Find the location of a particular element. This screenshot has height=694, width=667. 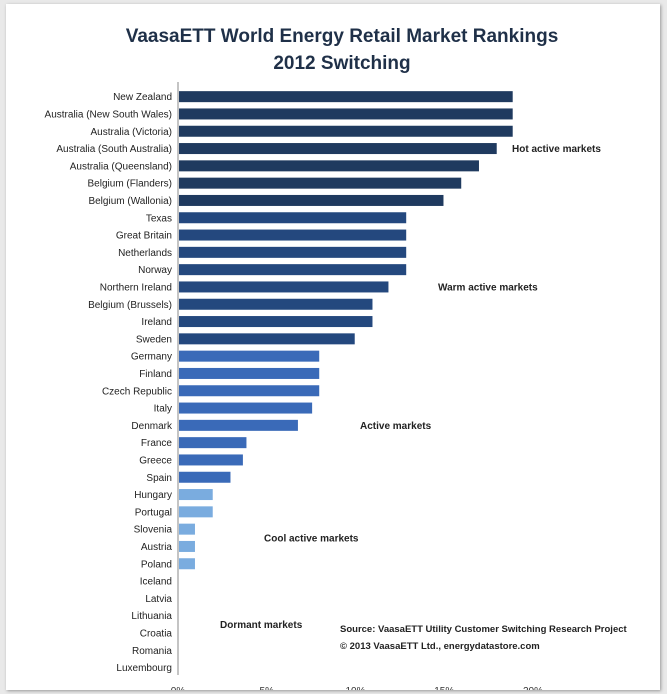

category-label: Norway is located at coordinates (155, 270).